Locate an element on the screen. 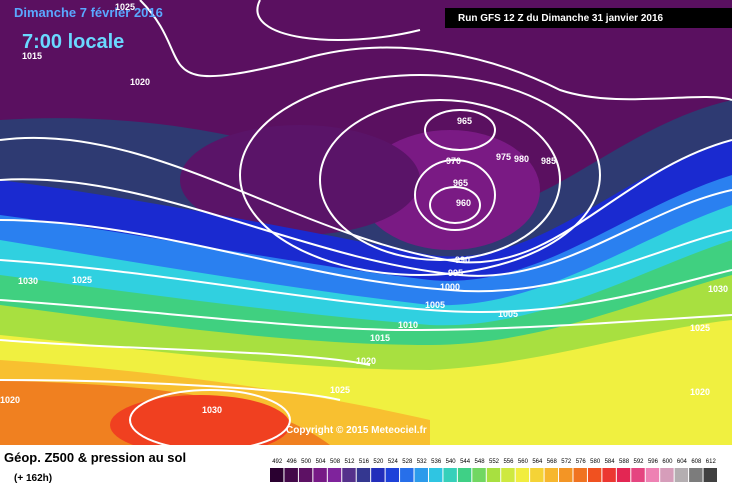 The width and height of the screenshot is (732, 488). colorbar-tick-label: 596 is located at coordinates (653, 462).